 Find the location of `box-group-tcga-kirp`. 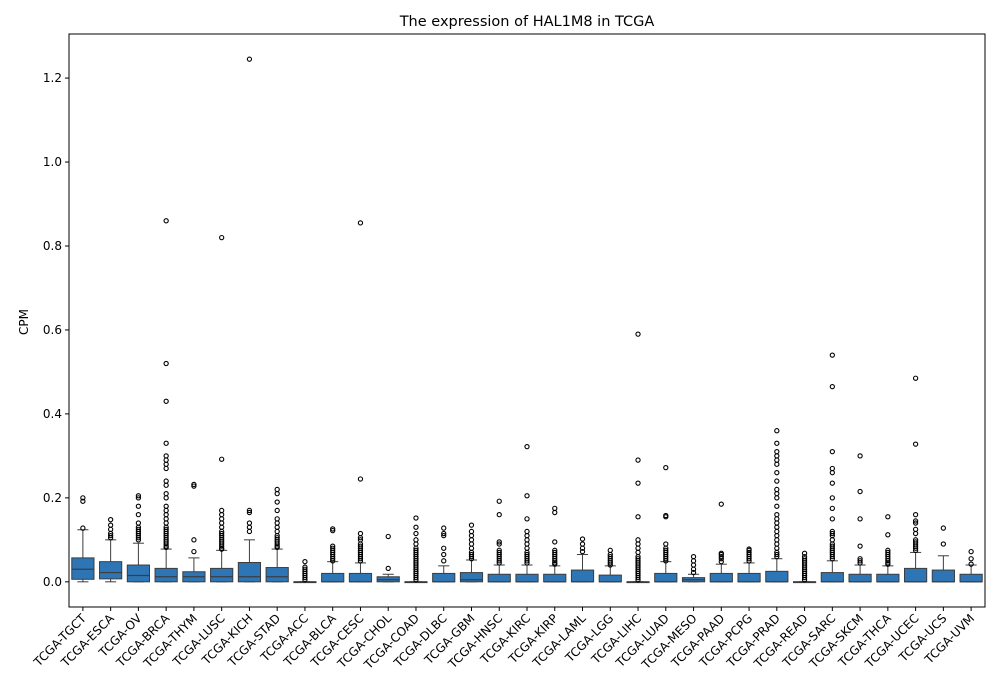

box-group-tcga-kirp is located at coordinates (555, 544).